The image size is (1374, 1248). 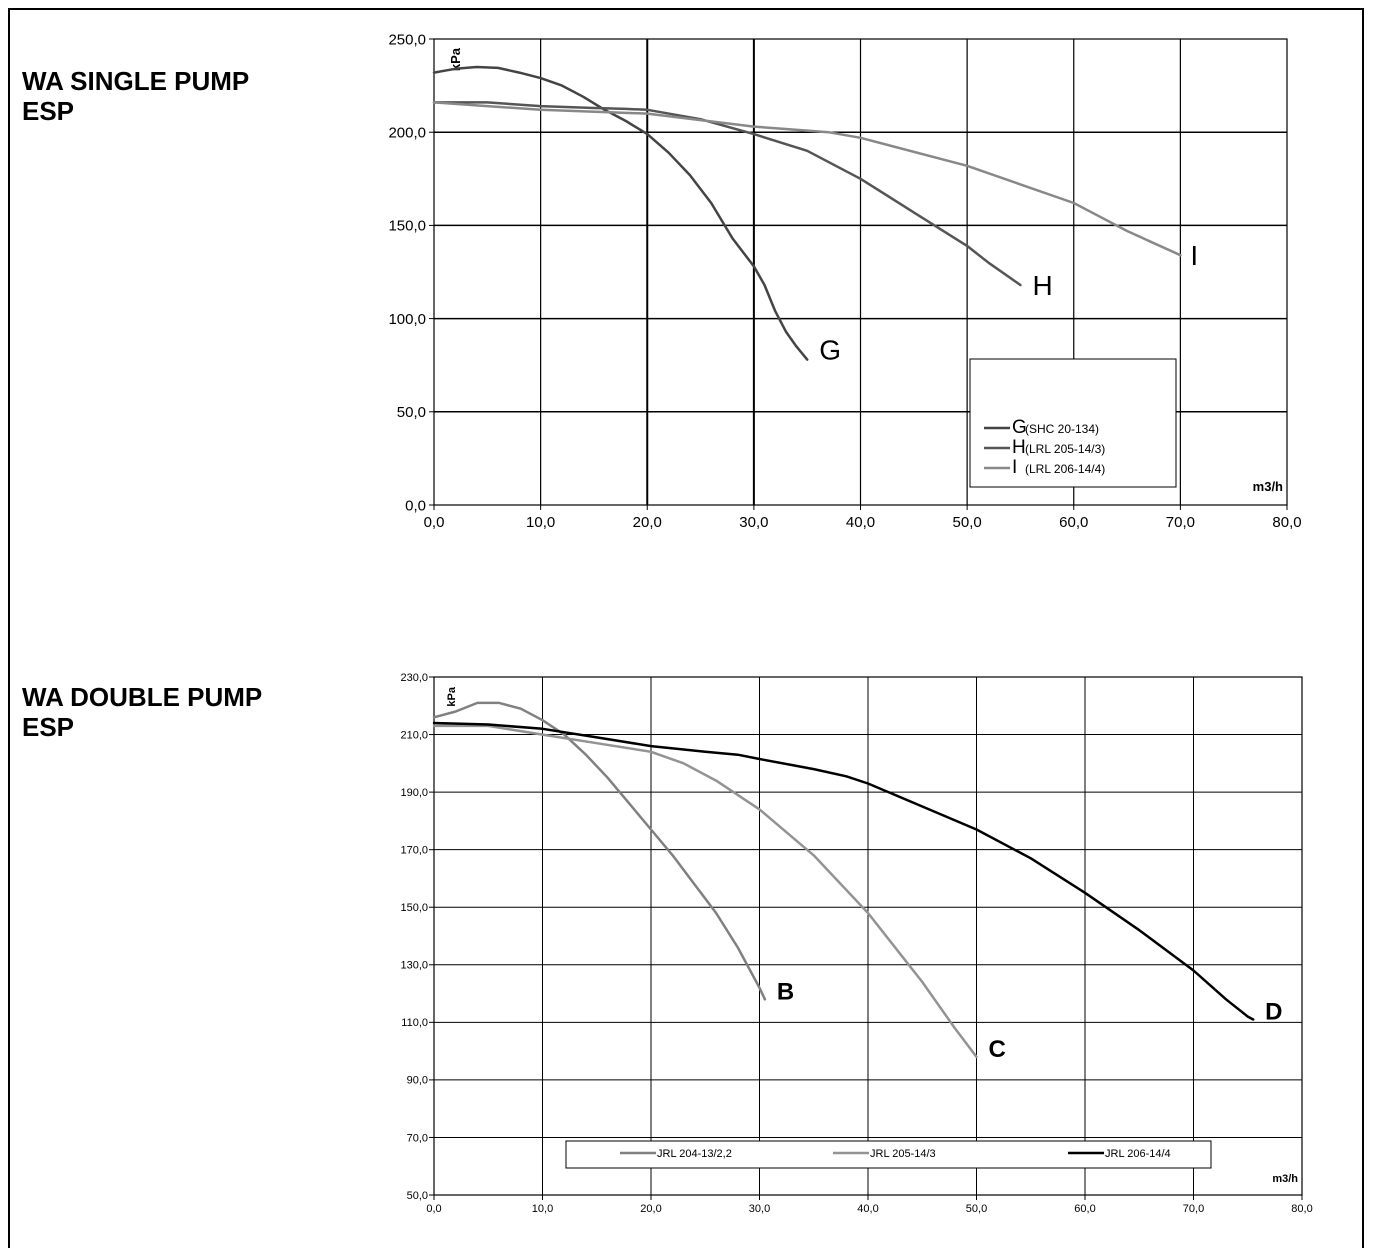 I want to click on chart1-series-line-h, so click(x=727, y=194).